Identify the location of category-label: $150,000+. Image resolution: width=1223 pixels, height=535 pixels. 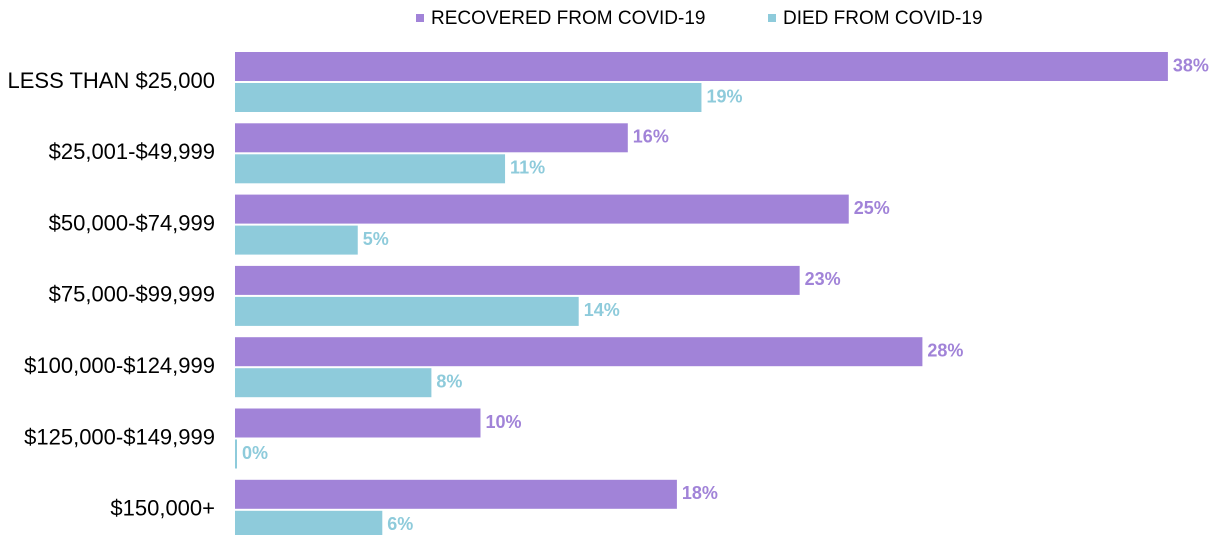
(162, 508).